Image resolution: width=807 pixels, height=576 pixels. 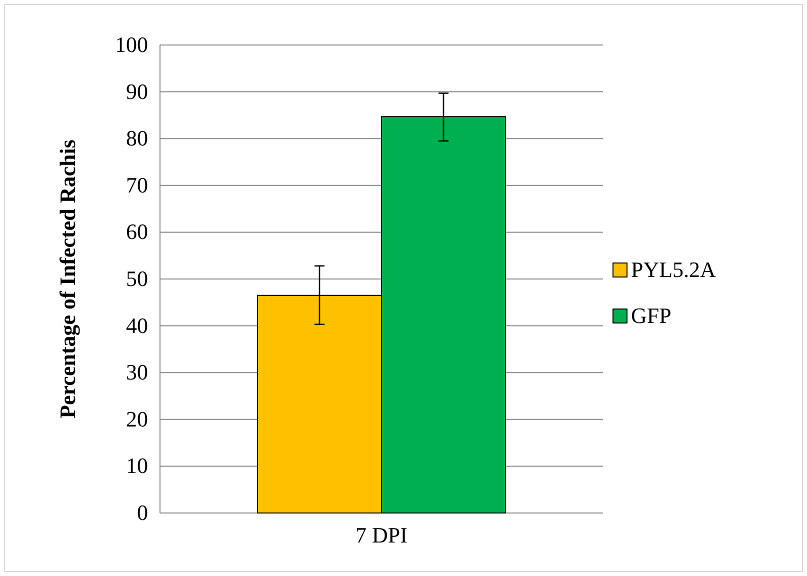 I want to click on legend-label: PYL5.2A, so click(x=673, y=269).